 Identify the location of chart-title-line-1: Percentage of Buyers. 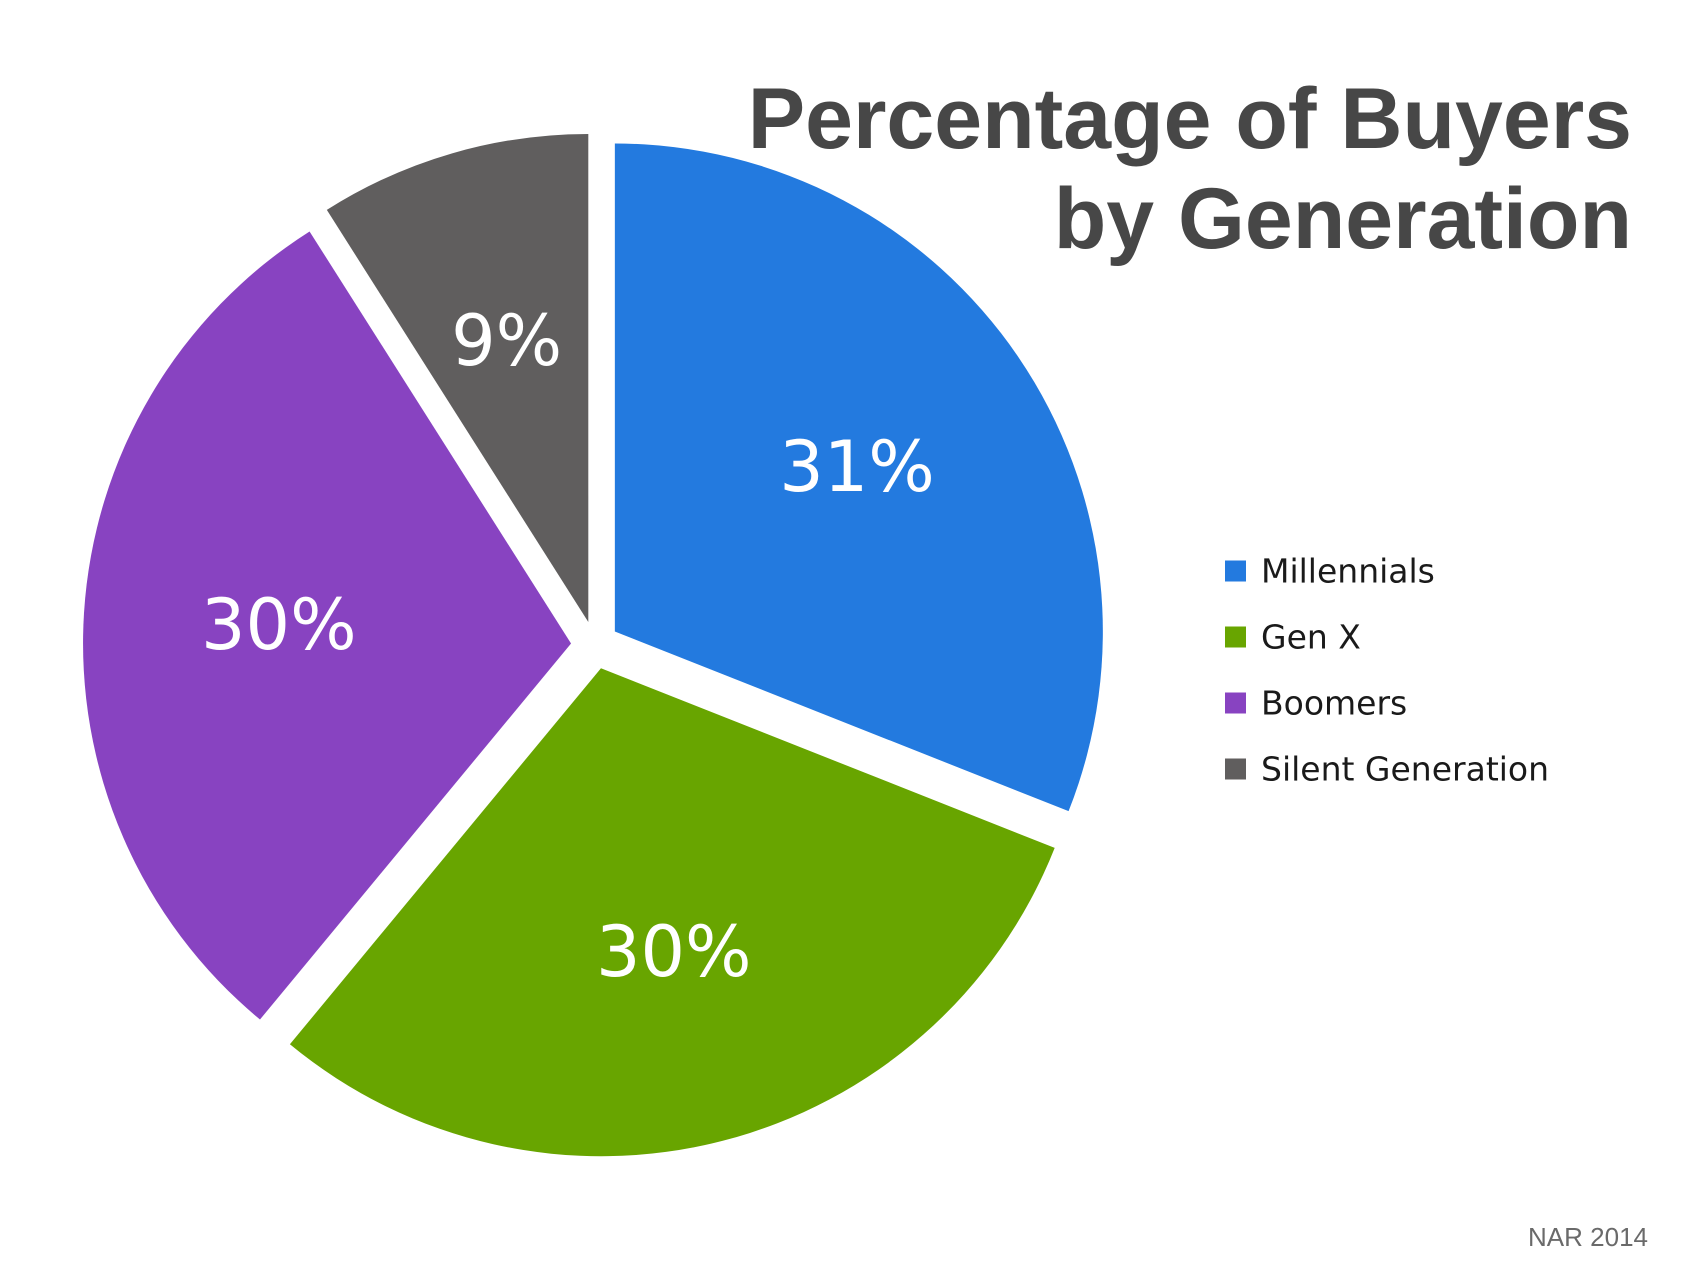
(1190, 119).